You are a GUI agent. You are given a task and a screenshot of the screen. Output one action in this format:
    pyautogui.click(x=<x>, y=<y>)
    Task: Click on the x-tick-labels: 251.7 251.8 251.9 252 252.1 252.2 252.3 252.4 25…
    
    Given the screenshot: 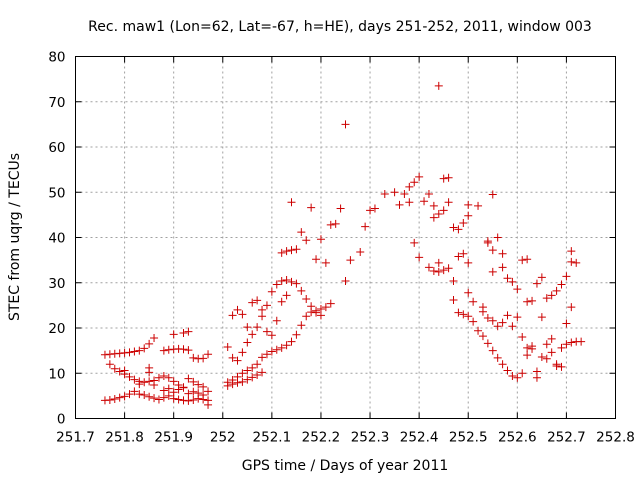 What is the action you would take?
    pyautogui.click(x=345, y=438)
    